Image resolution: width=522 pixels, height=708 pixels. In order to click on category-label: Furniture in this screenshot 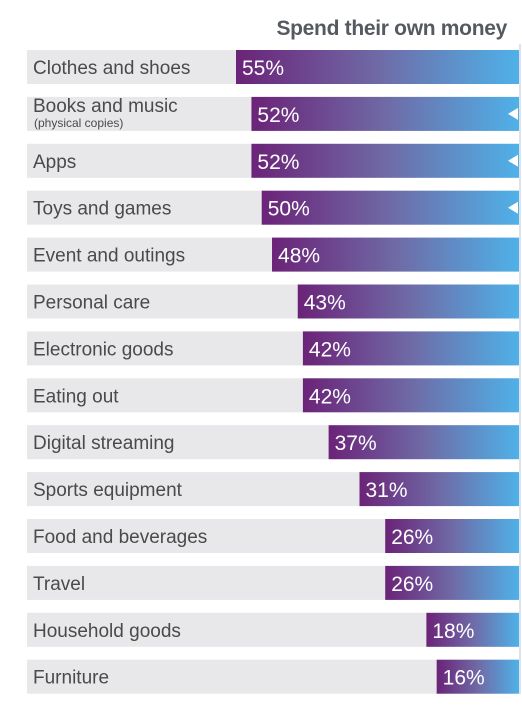, I will do `click(71, 678)`.